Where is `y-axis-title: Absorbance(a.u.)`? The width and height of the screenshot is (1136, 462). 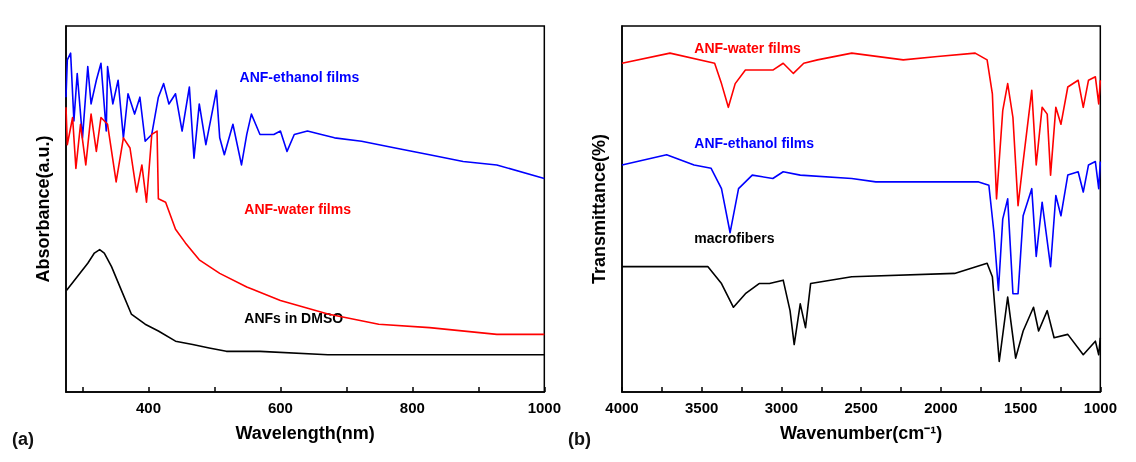 y-axis-title: Absorbance(a.u.) is located at coordinates (43, 209).